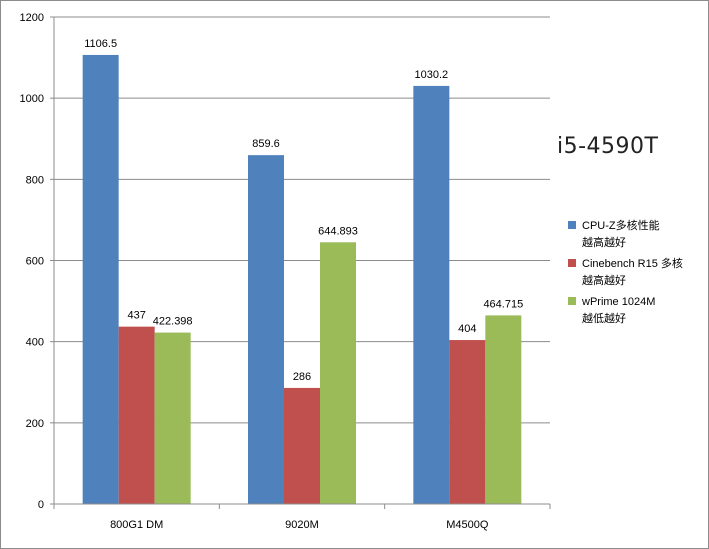 The width and height of the screenshot is (709, 549). Describe the element at coordinates (503, 304) in the screenshot. I see `data-label: 464.715` at that location.